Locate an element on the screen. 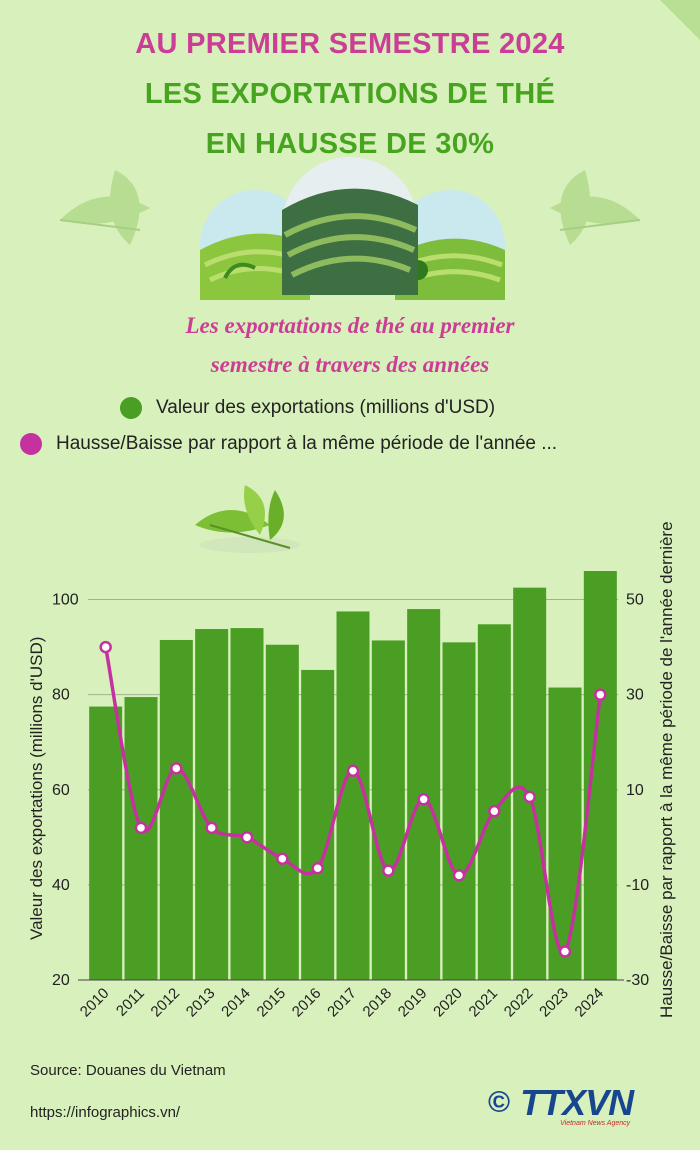 Image resolution: width=700 pixels, height=1150 pixels. x-tick-label: 2011 is located at coordinates (130, 1002).